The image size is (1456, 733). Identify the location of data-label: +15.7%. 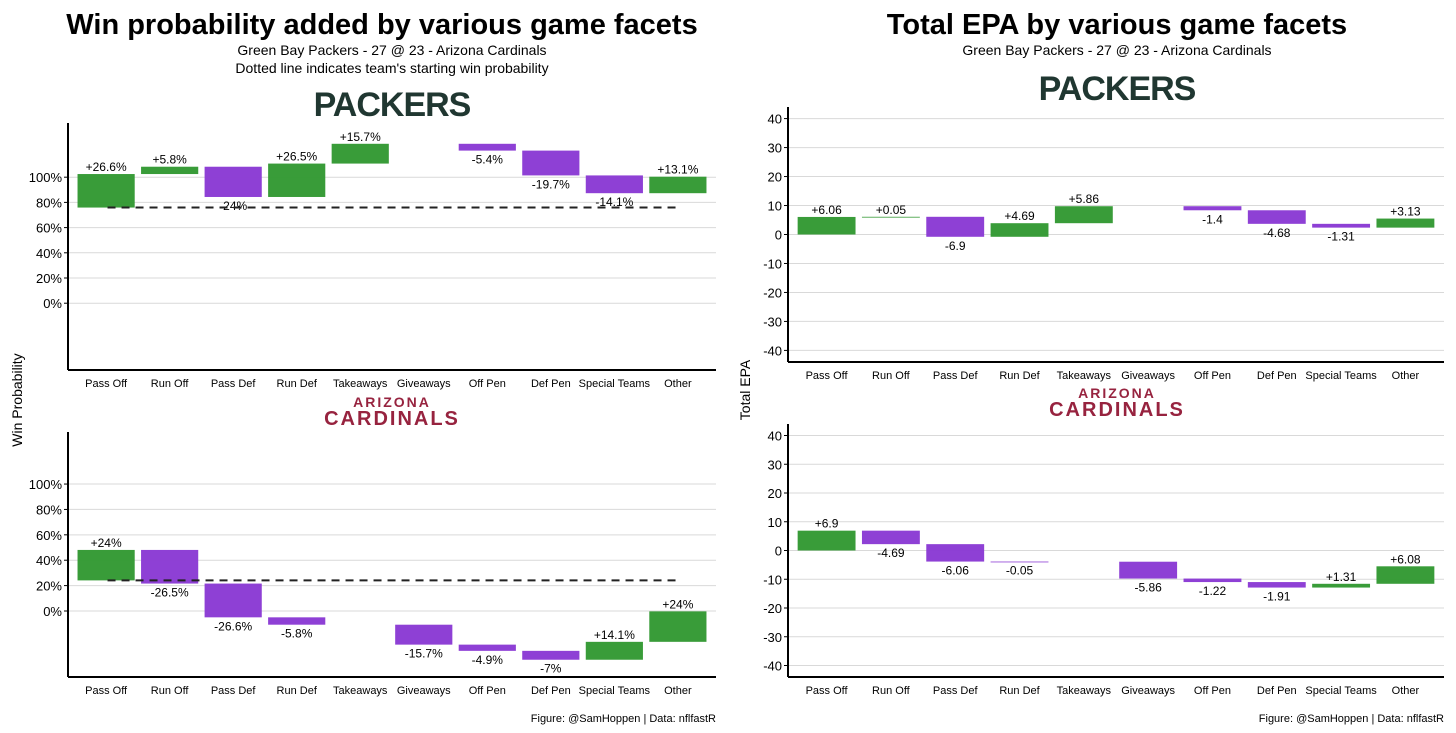
(360, 137).